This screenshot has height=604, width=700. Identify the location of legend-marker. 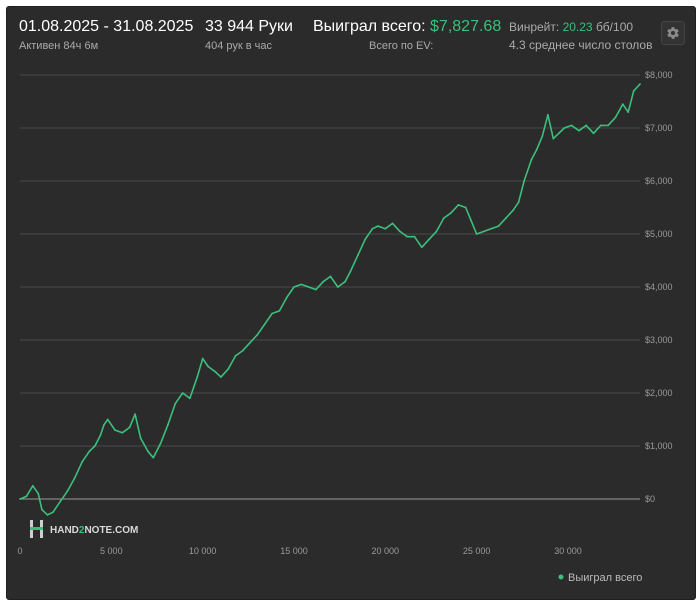
(561, 577).